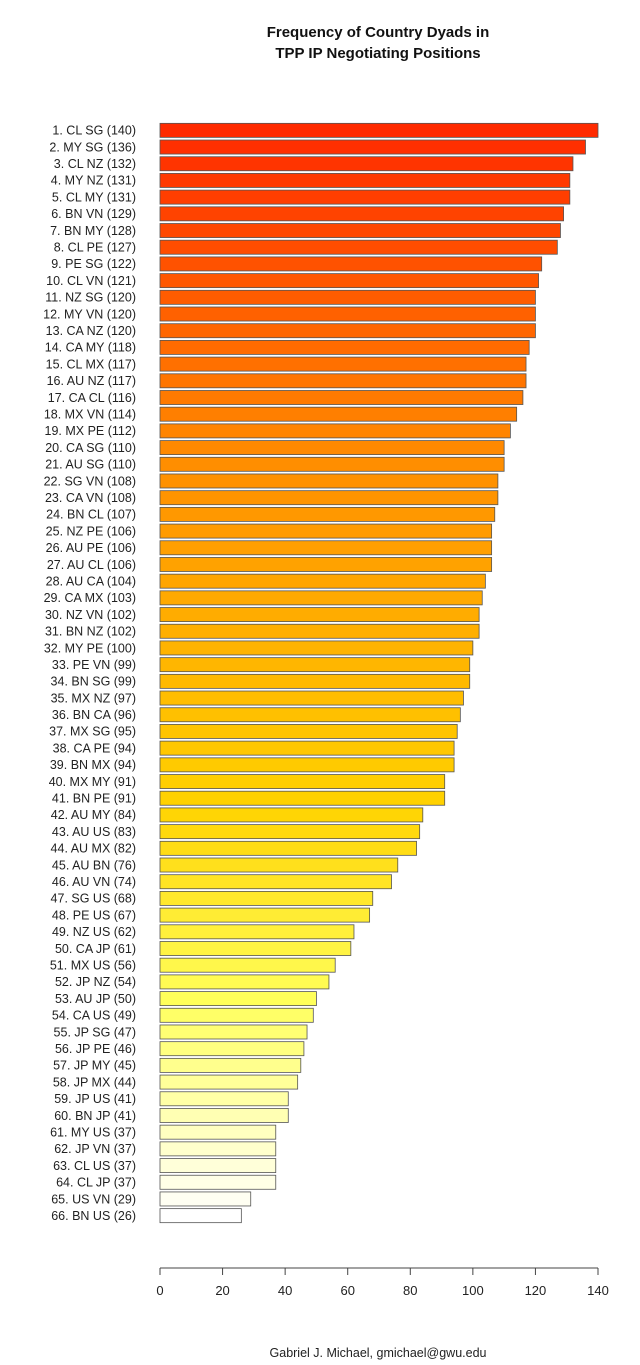  What do you see at coordinates (95, 1099) in the screenshot?
I see `category-label-59: 59. JP US (41)` at bounding box center [95, 1099].